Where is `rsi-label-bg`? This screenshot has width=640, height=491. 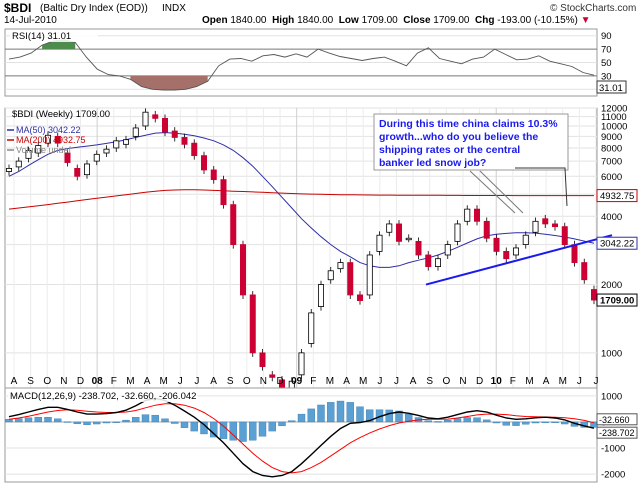
rsi-label-bg is located at coordinates (54, 36).